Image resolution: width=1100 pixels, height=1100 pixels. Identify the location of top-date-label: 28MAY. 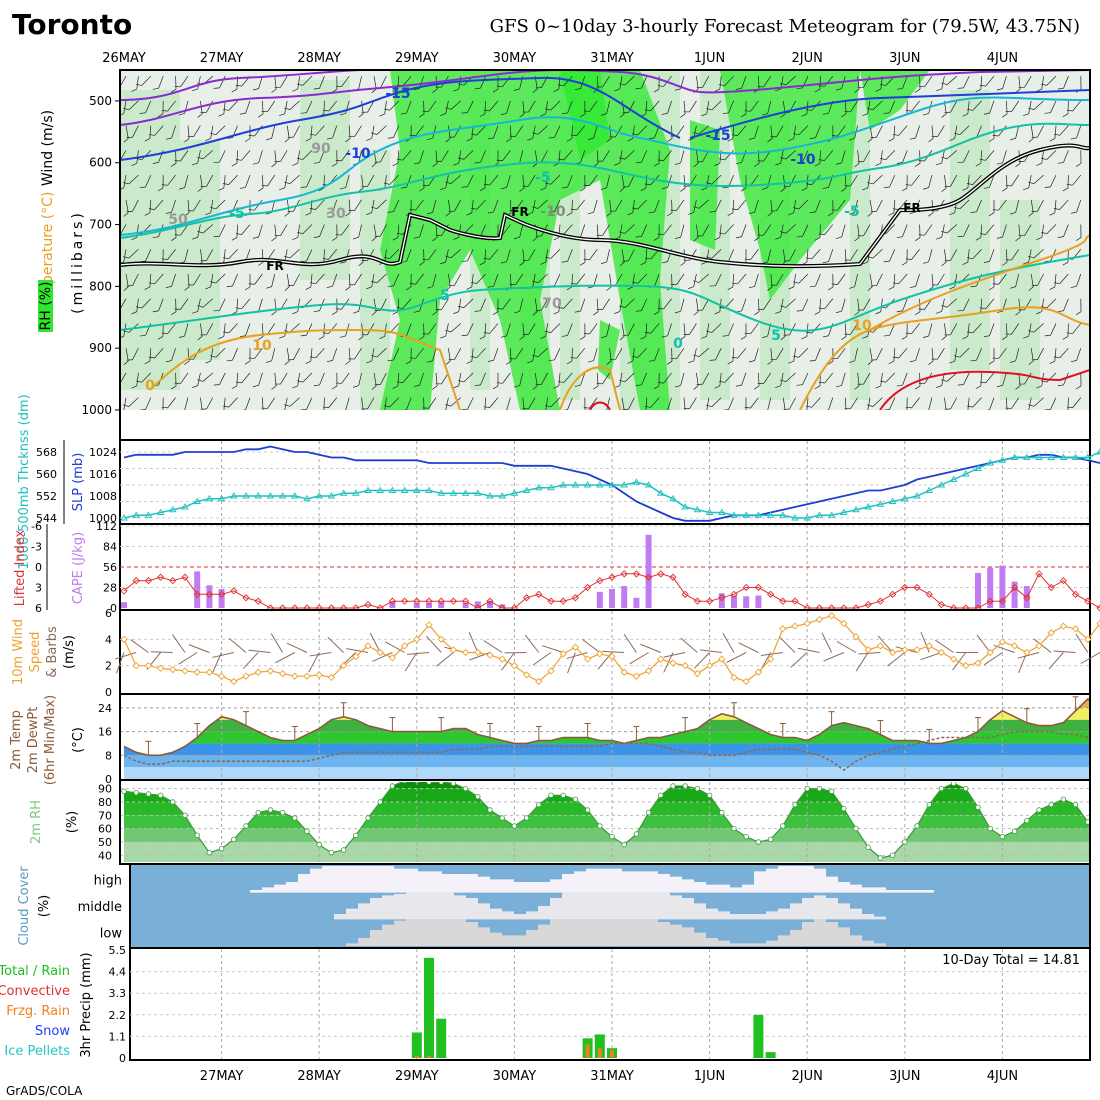
(319, 58).